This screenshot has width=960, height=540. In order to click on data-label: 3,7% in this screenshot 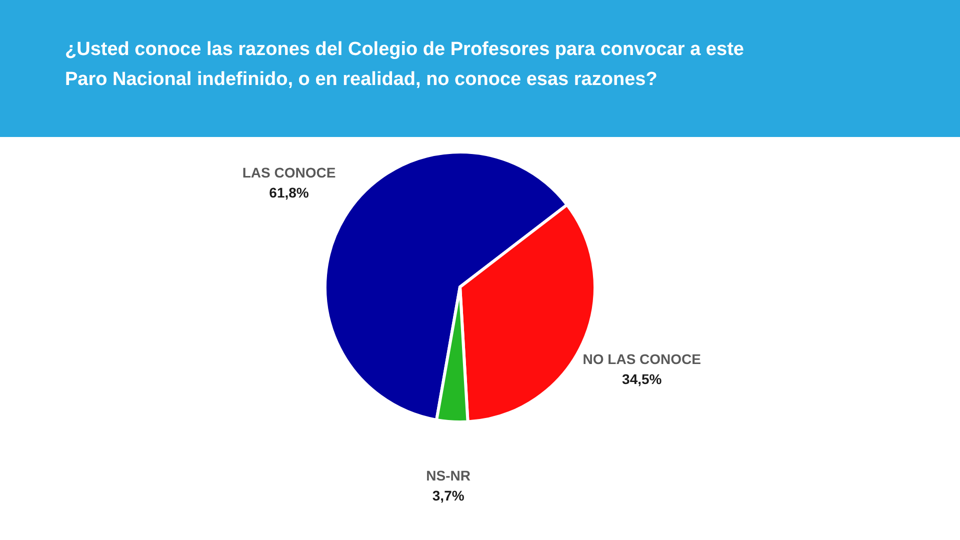, I will do `click(448, 496)`.